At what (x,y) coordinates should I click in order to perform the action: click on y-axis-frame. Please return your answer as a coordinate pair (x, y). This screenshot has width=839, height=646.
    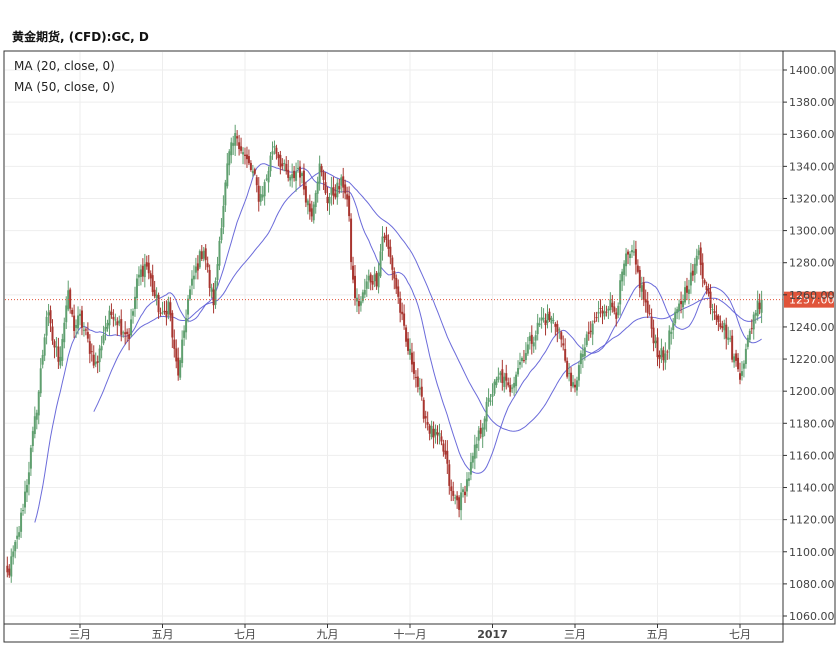
    Looking at the image, I should click on (809, 337).